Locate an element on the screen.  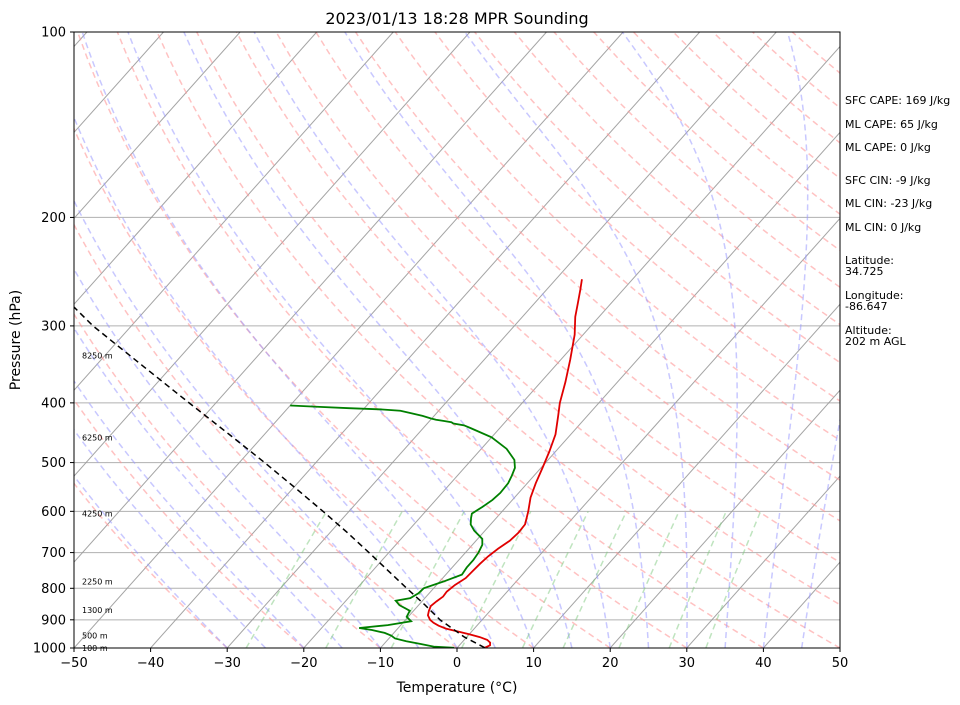
altitude-value: 202 m AGL is located at coordinates (876, 341).